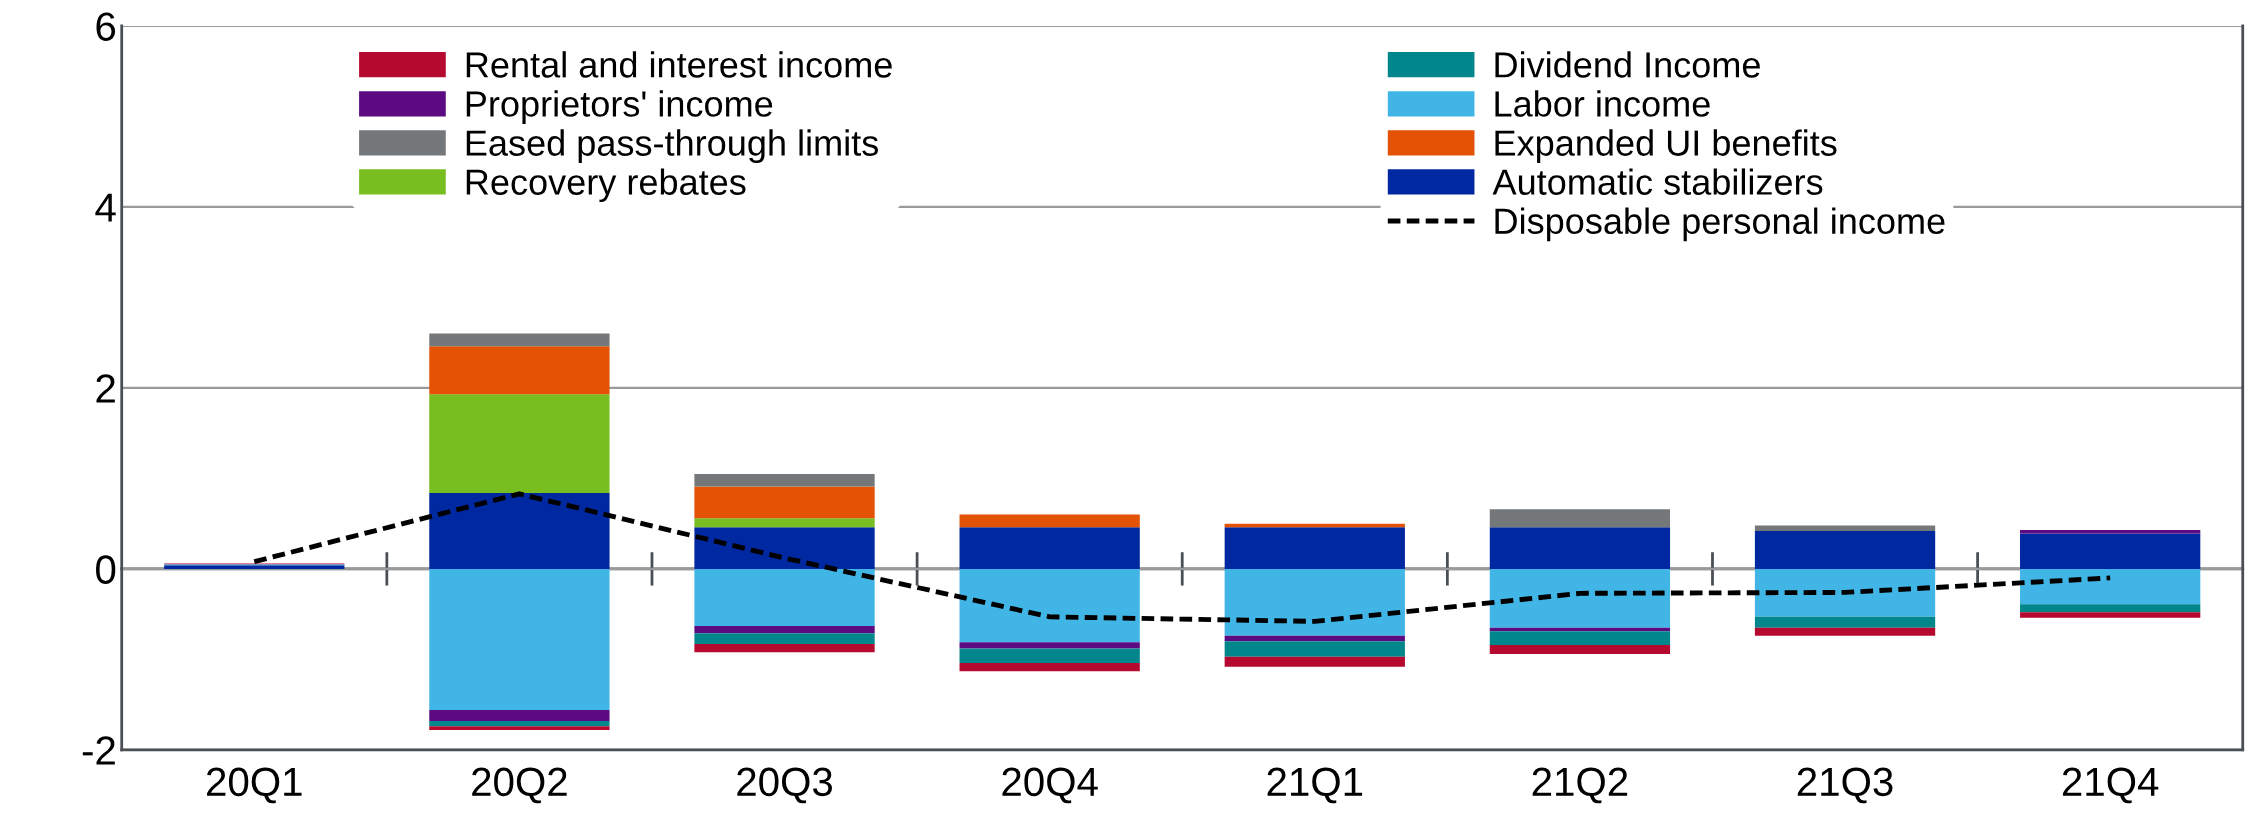  I want to click on x-tick-label: 21Q1, so click(1315, 785).